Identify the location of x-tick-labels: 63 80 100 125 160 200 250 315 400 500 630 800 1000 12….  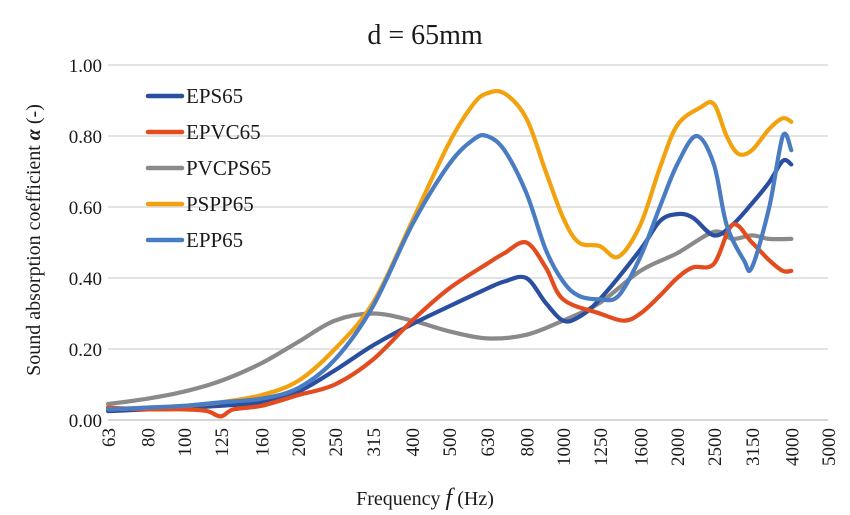
(469, 447).